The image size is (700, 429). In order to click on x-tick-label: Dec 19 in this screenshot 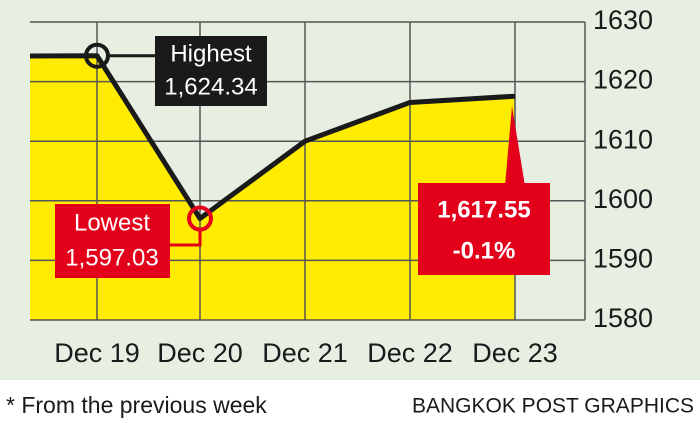, I will do `click(97, 353)`.